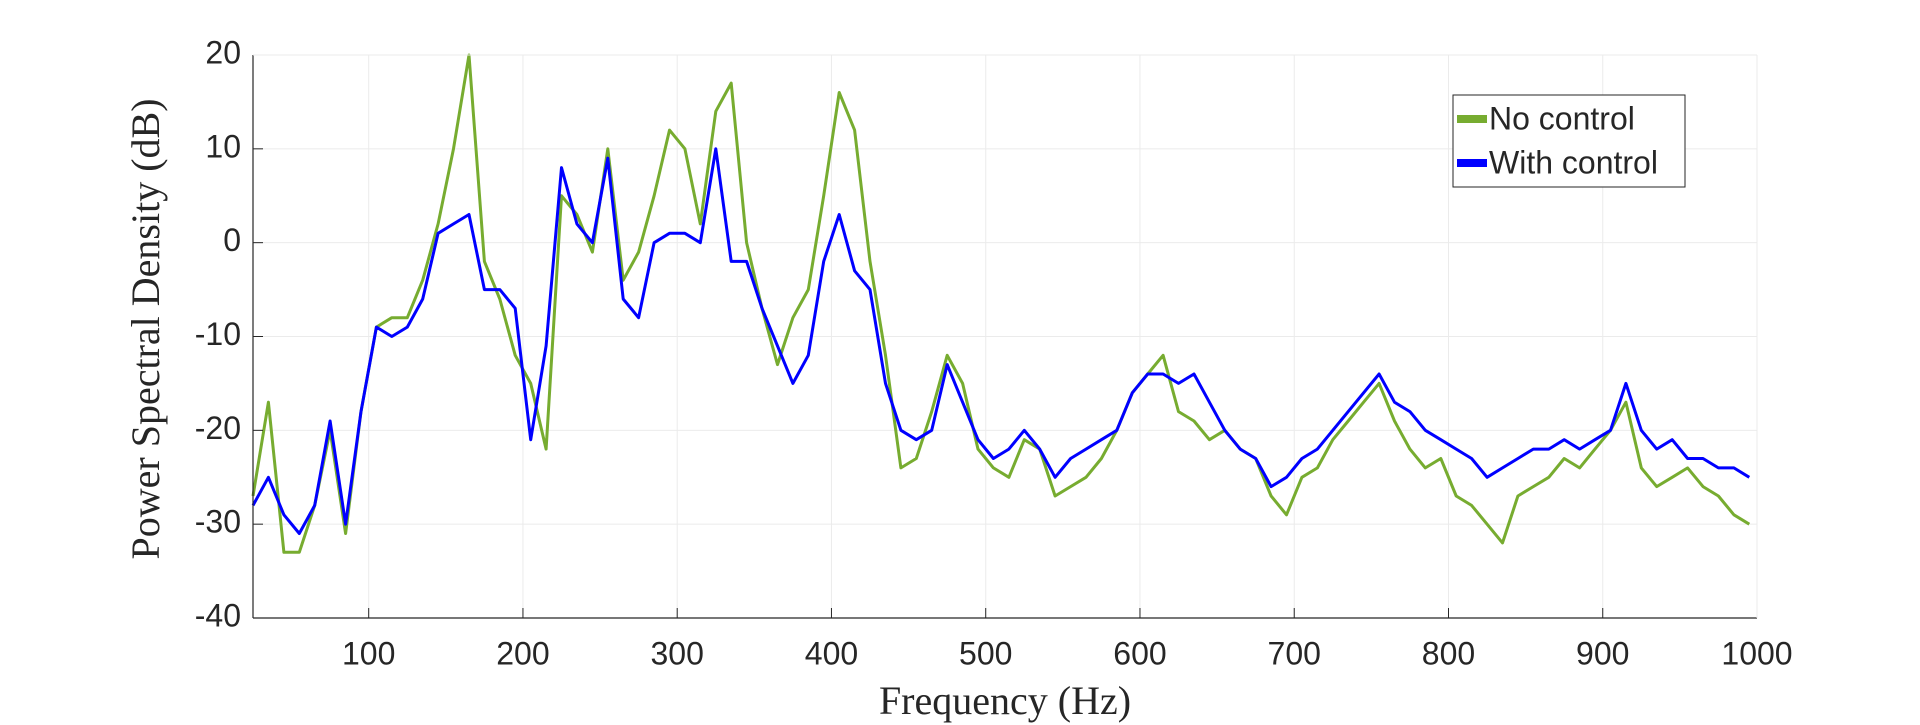 This screenshot has height=725, width=1920. Describe the element at coordinates (232, 240) in the screenshot. I see `y-tick-label: 0` at that location.